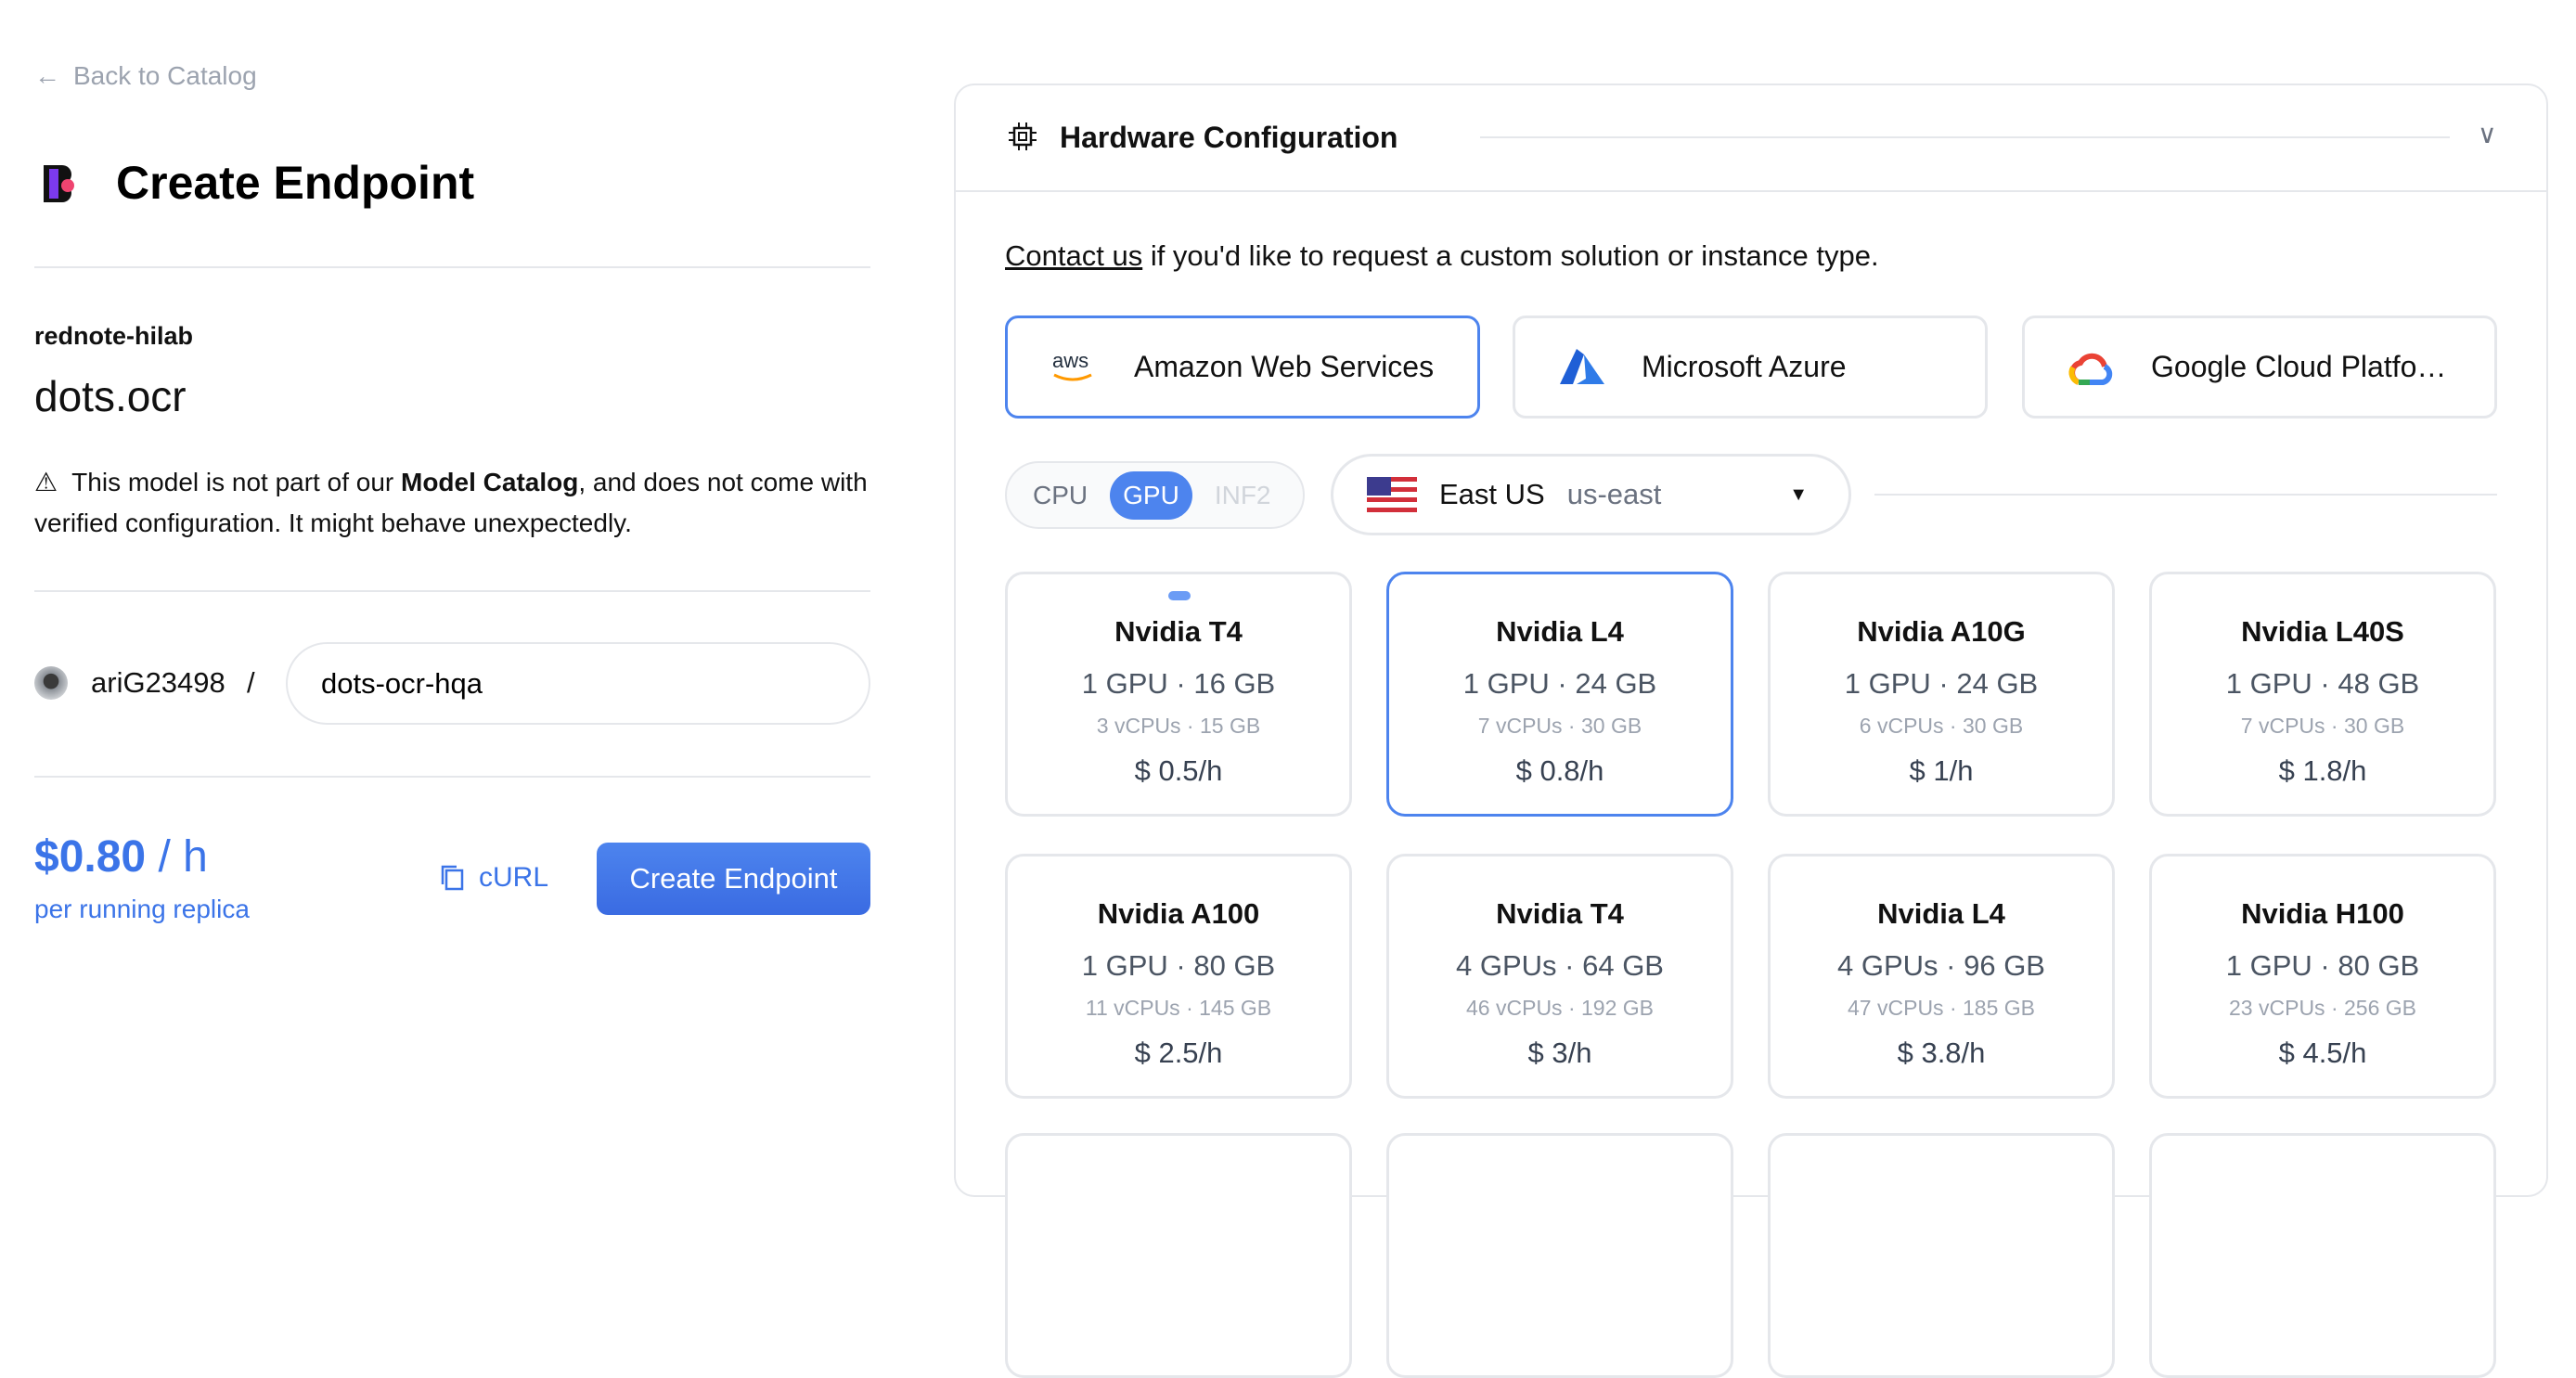  Describe the element at coordinates (121, 857) in the screenshot. I see `hourly-price: $0.80 / h` at that location.